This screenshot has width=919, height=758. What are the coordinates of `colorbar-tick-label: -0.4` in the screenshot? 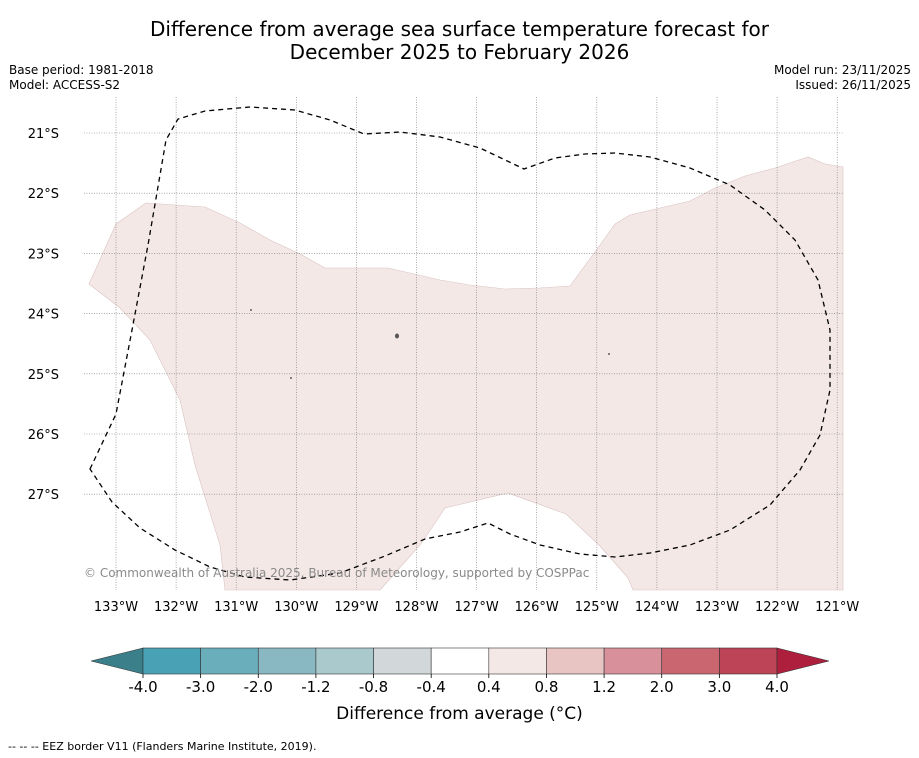 It's located at (431, 687).